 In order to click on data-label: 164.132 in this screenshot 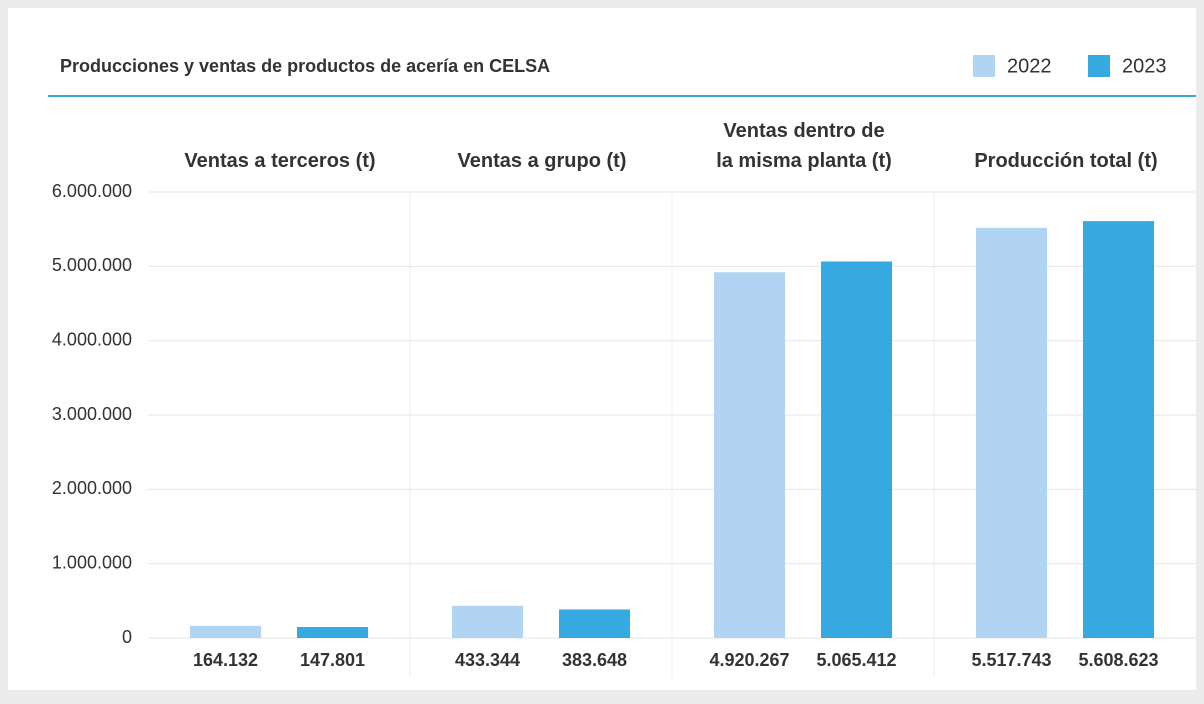, I will do `click(225, 660)`.